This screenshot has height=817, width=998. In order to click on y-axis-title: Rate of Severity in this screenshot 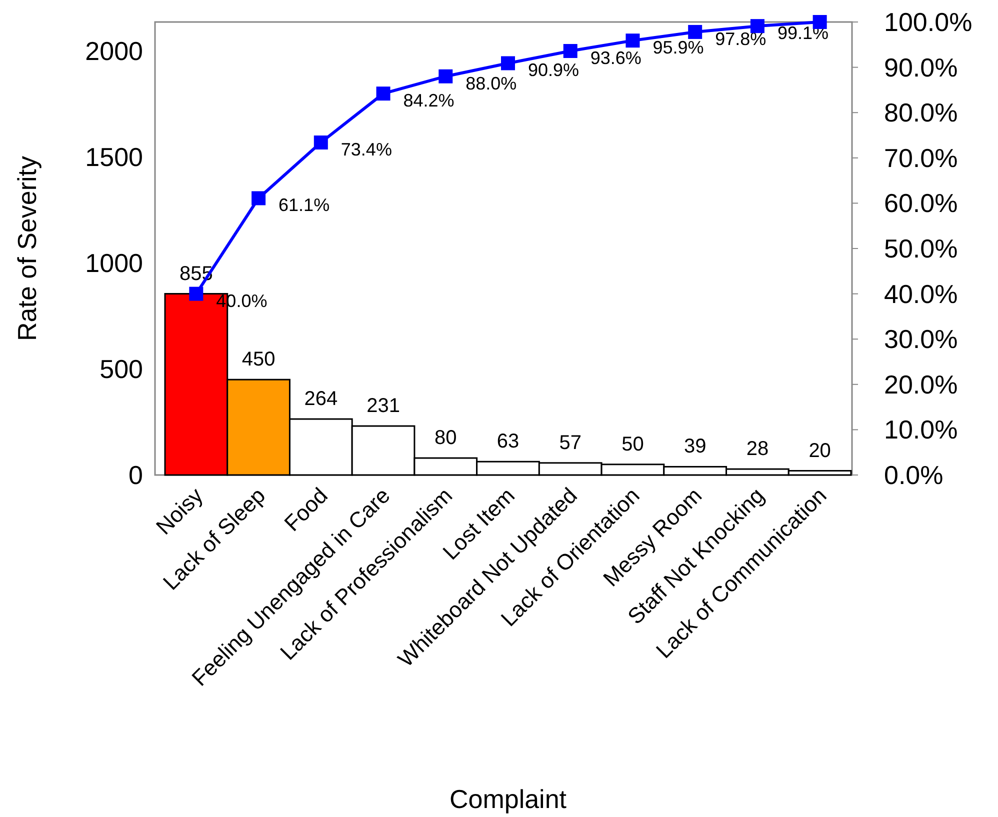, I will do `click(27, 248)`.